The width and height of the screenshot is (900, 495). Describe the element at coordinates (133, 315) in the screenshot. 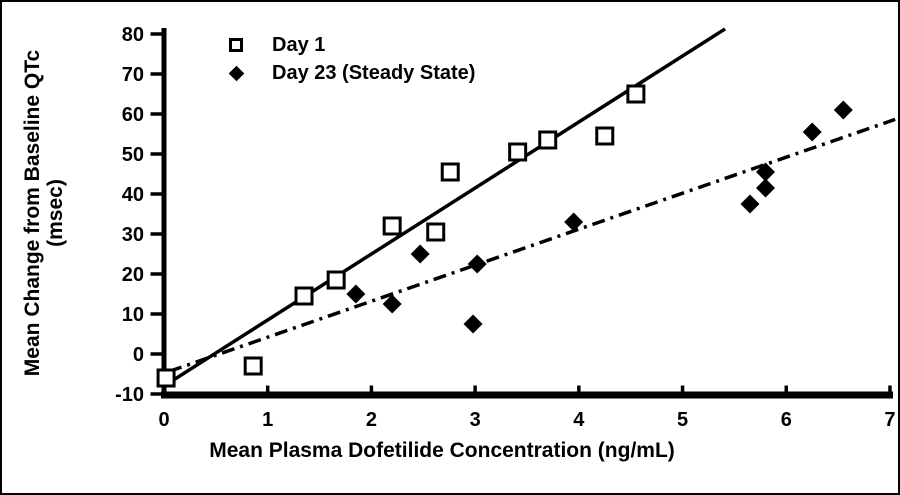

I see `y-tick-label-10: 10` at that location.